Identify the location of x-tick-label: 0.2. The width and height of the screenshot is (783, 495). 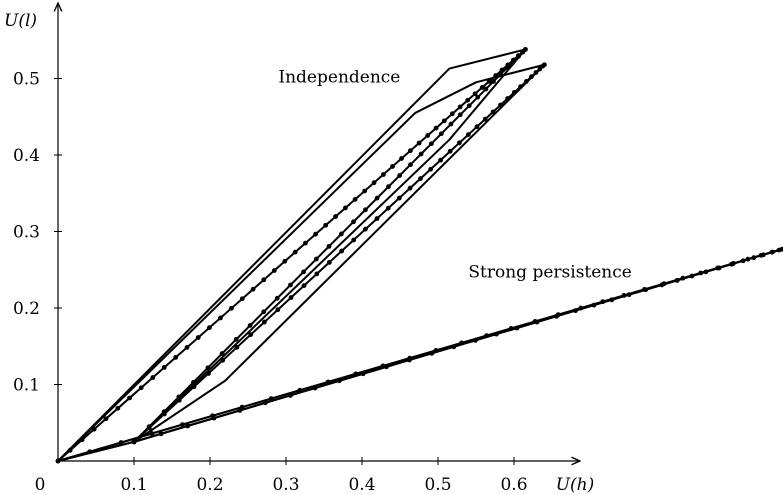
(209, 485).